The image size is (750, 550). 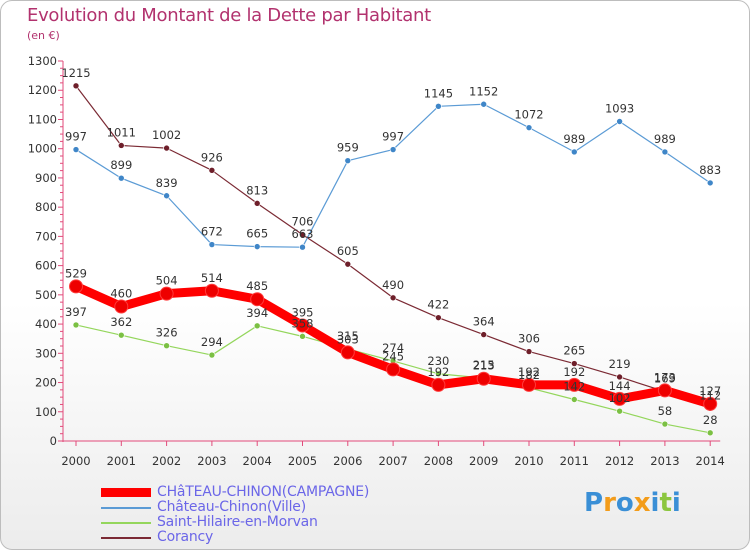 I want to click on data-label: 529, so click(x=76, y=273).